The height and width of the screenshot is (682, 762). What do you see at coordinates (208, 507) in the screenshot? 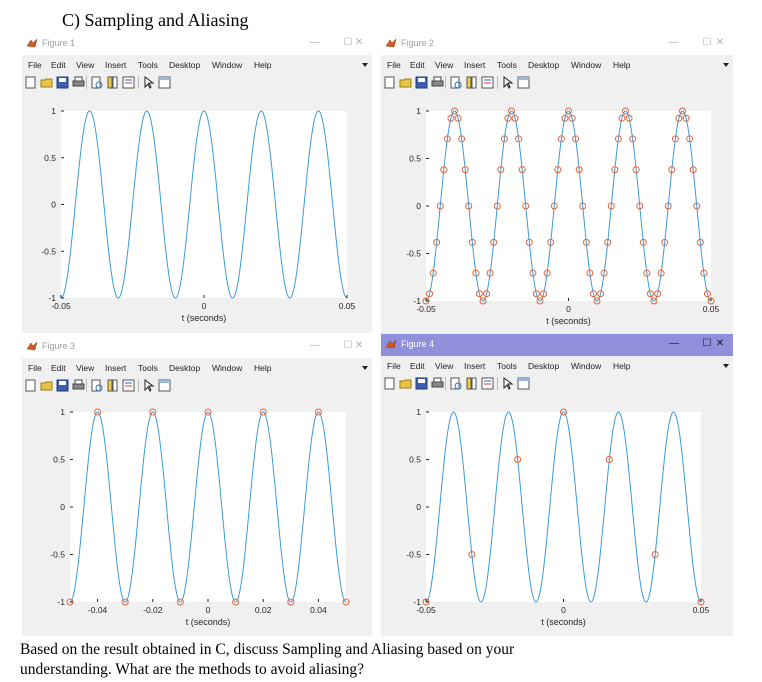
I see `axes-background` at bounding box center [208, 507].